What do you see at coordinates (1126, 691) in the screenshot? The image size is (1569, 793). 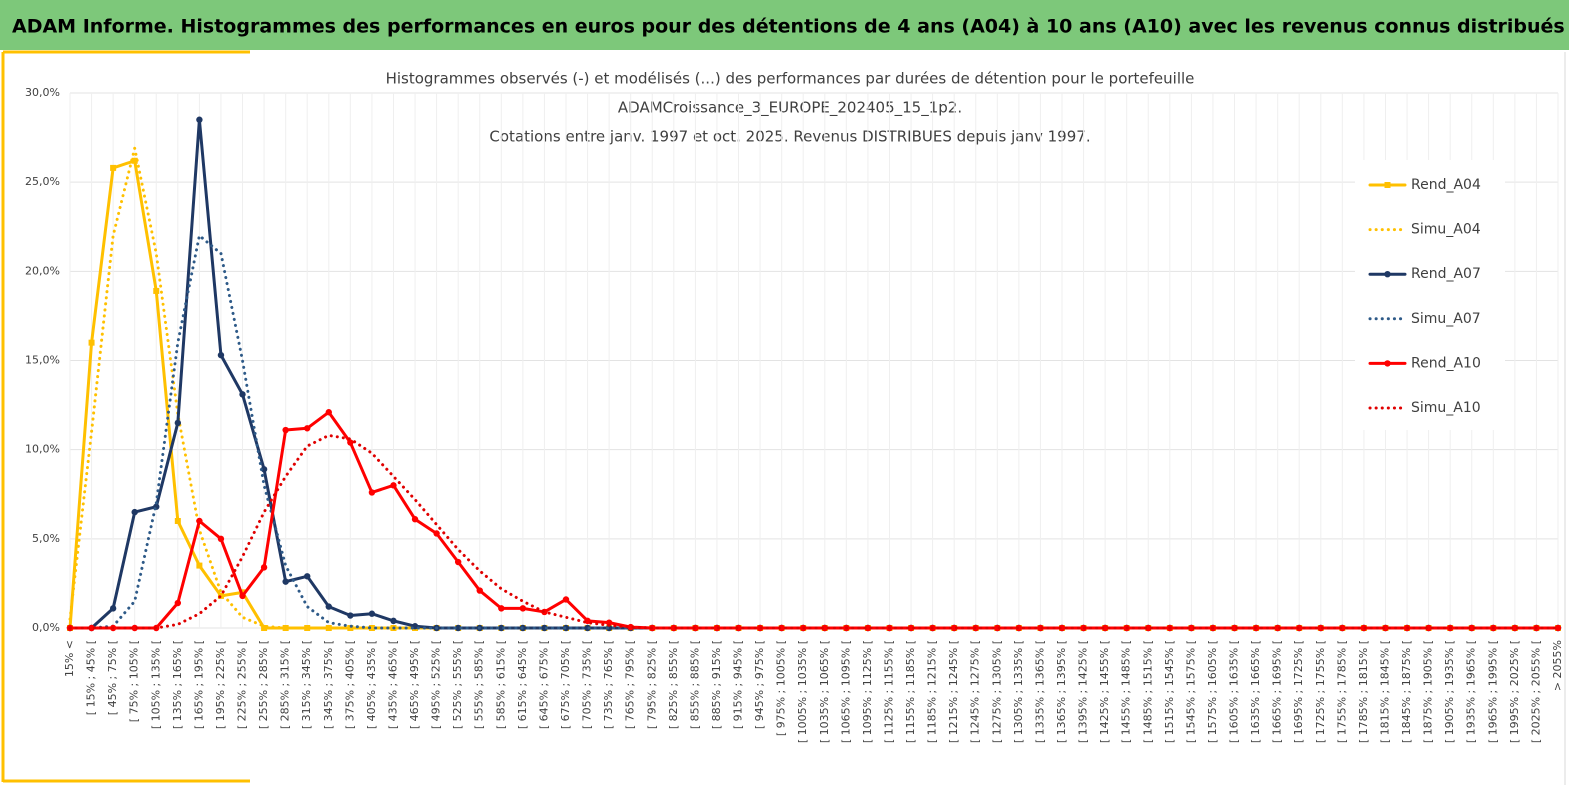 I see `x-tick-label: [ 1455% ; 1485% [` at bounding box center [1126, 691].